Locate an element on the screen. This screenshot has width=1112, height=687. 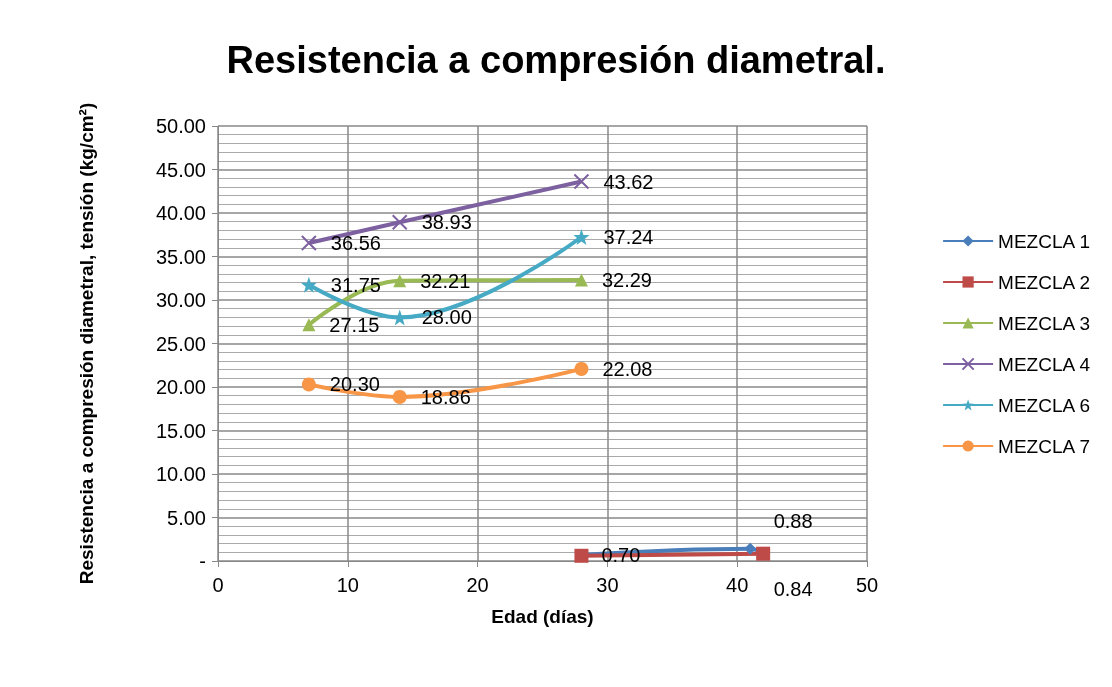
y-tick-label: 10.00 is located at coordinates (180, 474).